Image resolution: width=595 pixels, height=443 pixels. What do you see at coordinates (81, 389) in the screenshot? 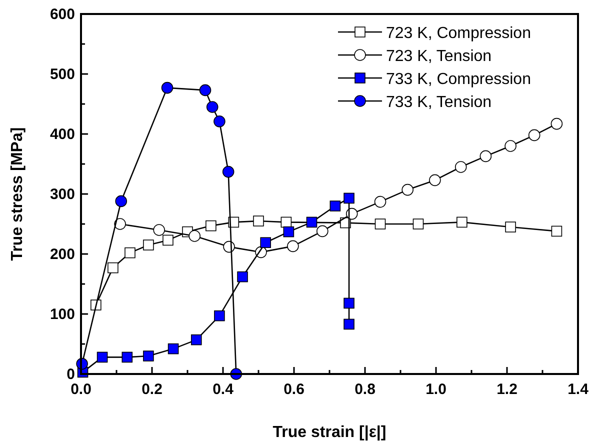
I see `x-tick-label: 0.0` at bounding box center [81, 389].